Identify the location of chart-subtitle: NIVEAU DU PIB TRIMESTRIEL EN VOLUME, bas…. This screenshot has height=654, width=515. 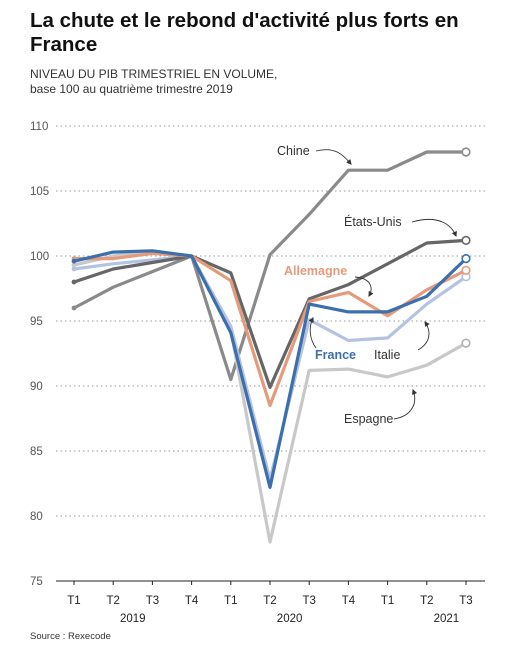
(153, 82).